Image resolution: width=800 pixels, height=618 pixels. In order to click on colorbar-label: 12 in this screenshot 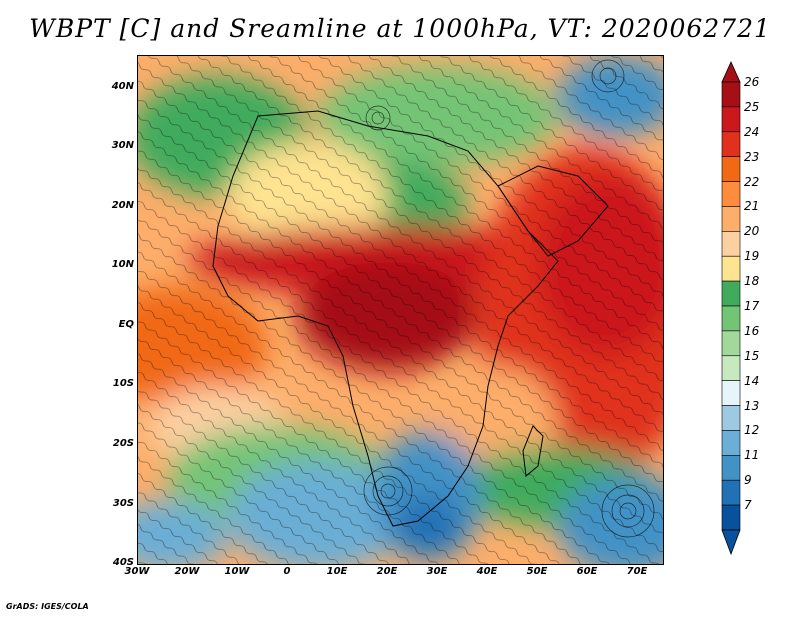, I will do `click(752, 430)`.